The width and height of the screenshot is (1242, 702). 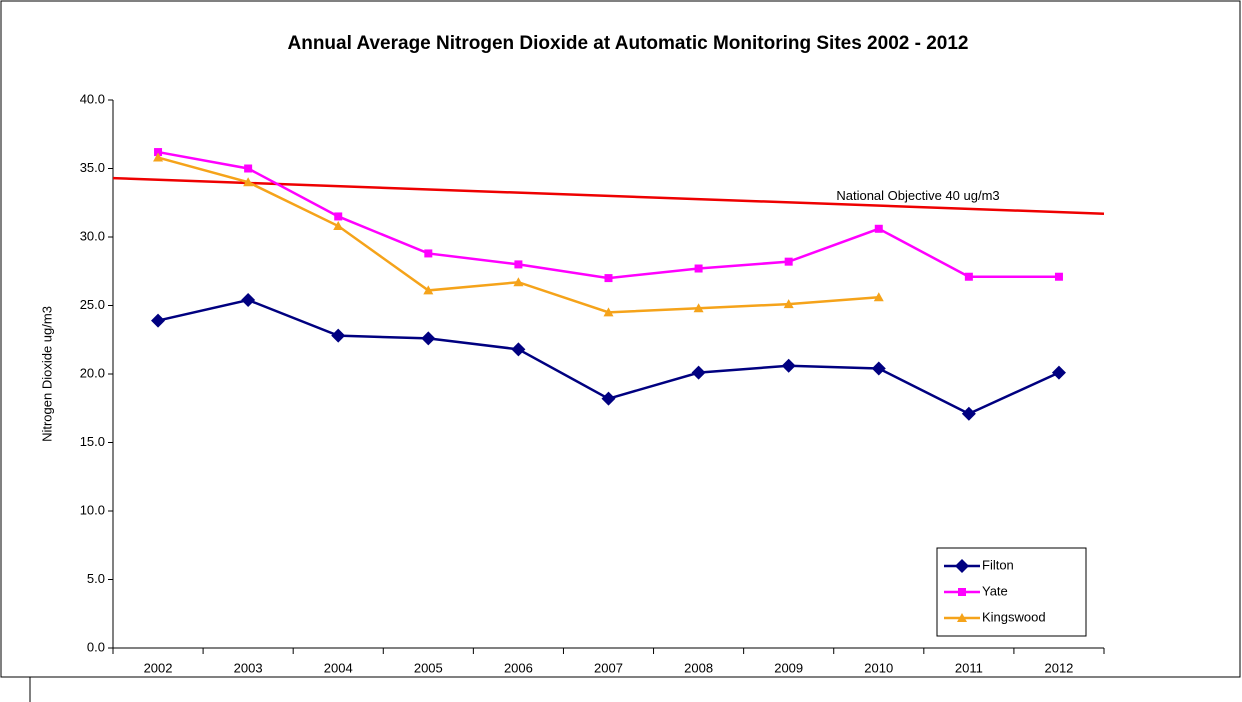 What do you see at coordinates (92, 509) in the screenshot?
I see `y-tick-label: 10.0` at bounding box center [92, 509].